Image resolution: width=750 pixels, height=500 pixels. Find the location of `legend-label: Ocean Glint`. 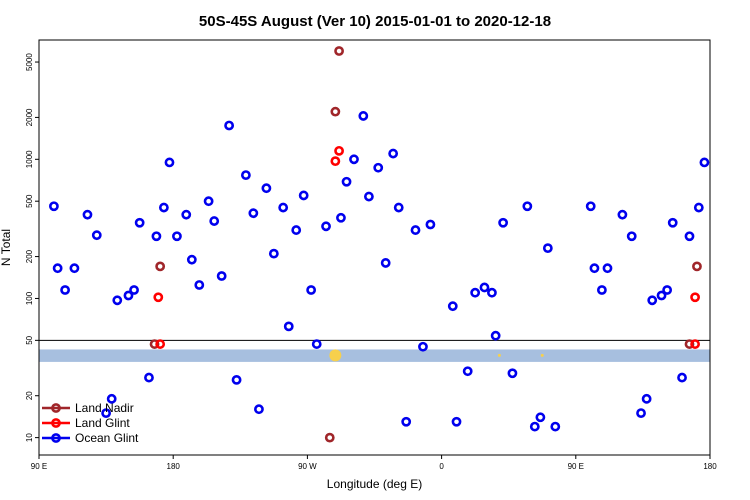

legend-label: Ocean Glint is located at coordinates (107, 438).